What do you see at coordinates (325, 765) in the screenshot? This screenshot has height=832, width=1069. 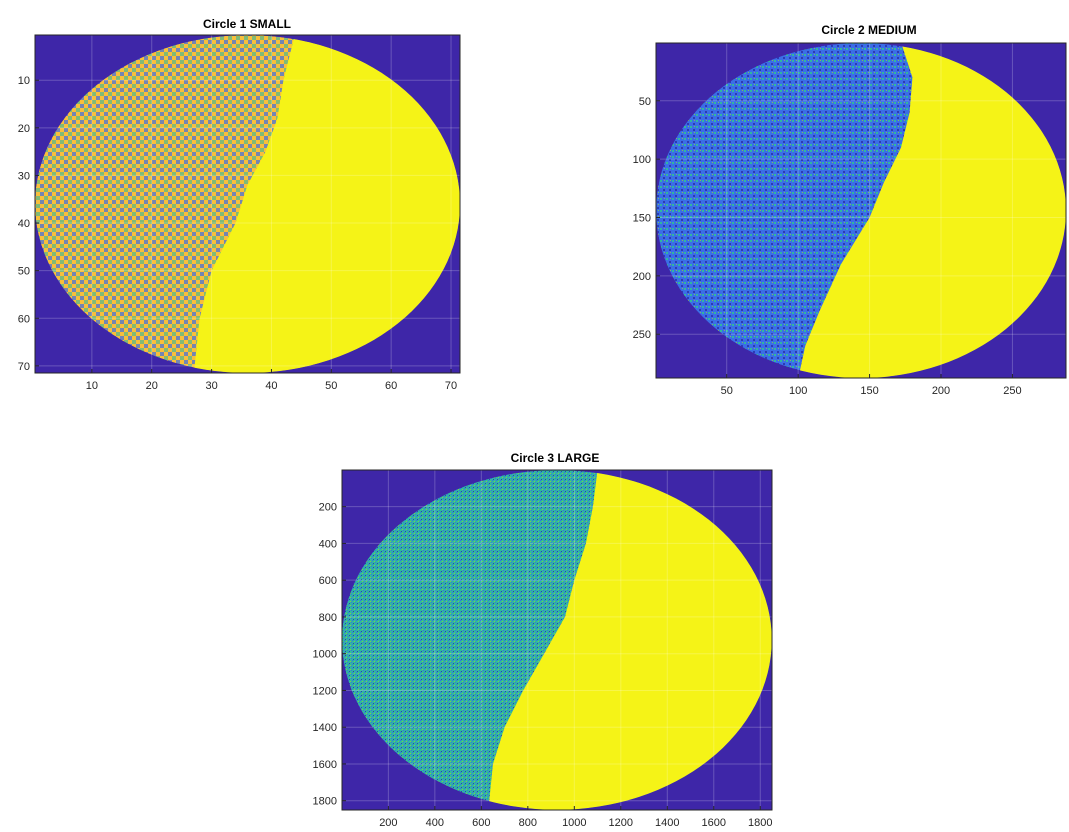 I see `y-tick-label: 1600` at bounding box center [325, 765].